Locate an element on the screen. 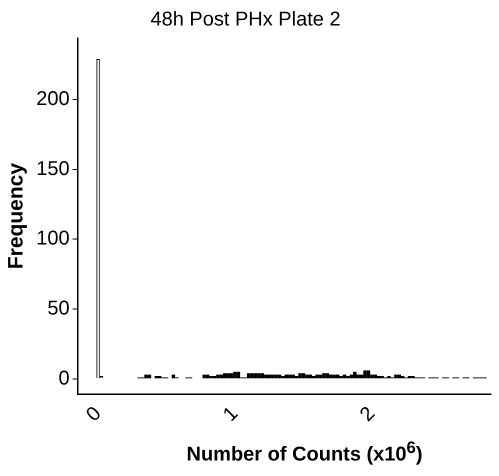 This screenshot has width=499, height=476. x-tick-label: 1 is located at coordinates (230, 414).